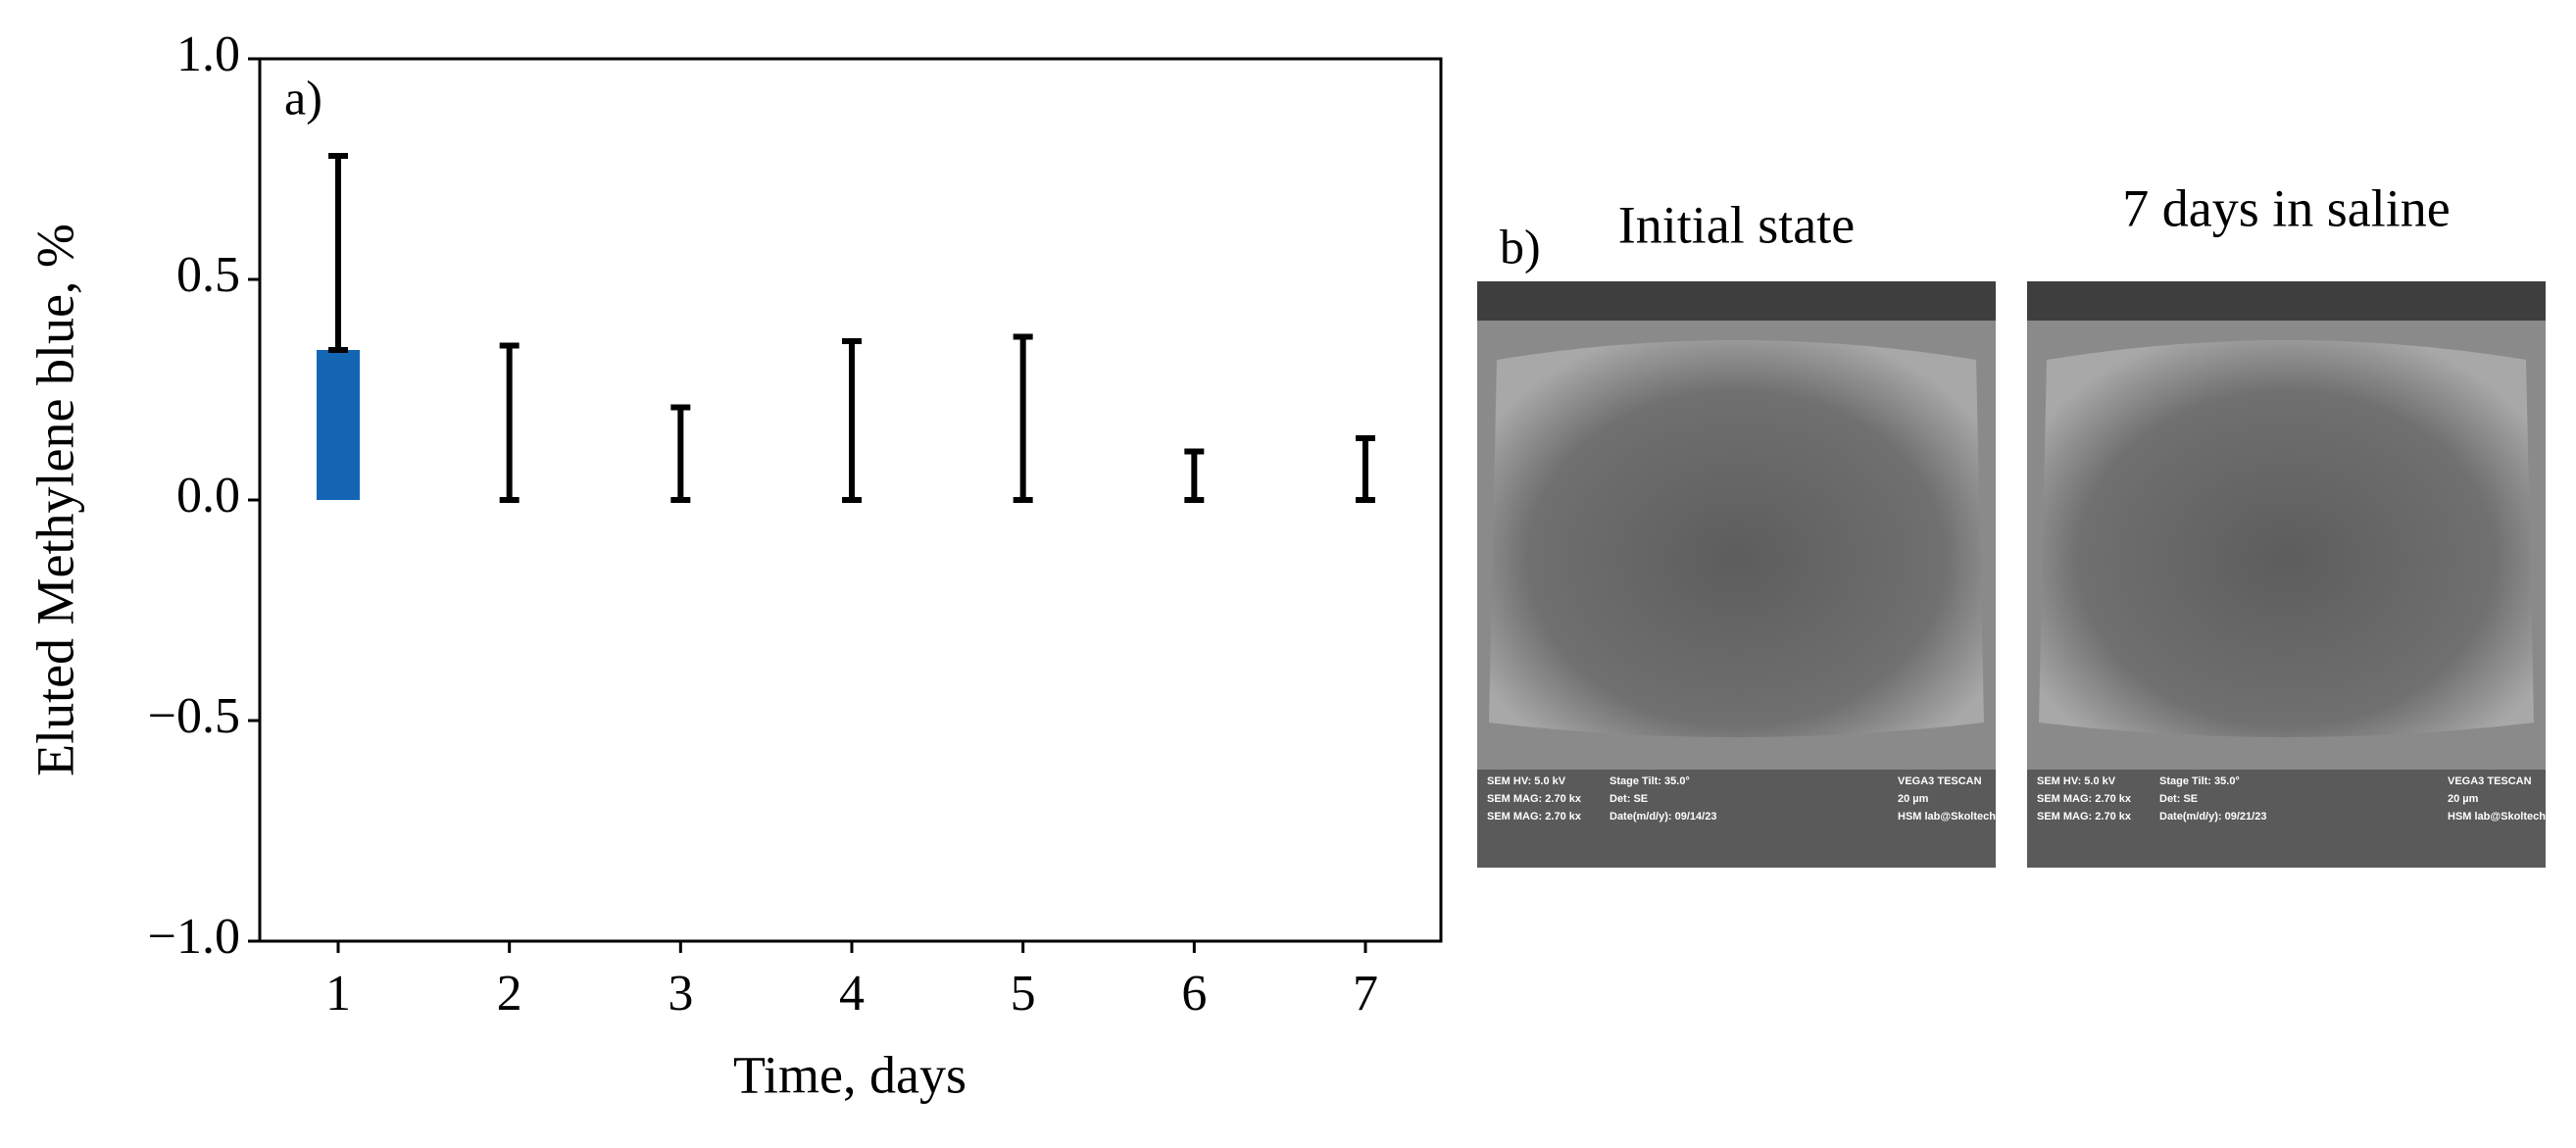  What do you see at coordinates (849, 1074) in the screenshot?
I see `x-axis-label: Time, days` at bounding box center [849, 1074].